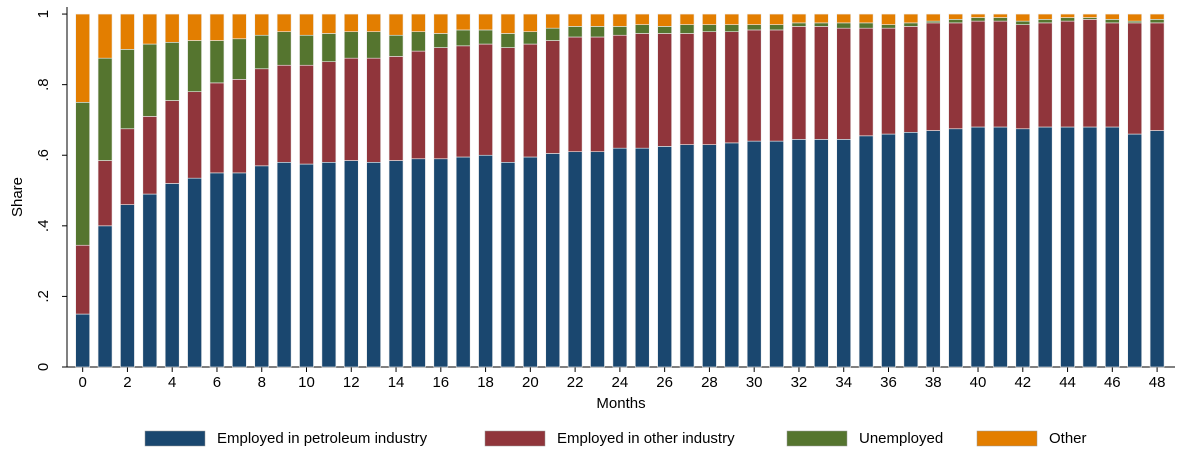  What do you see at coordinates (901, 438) in the screenshot?
I see `legend-label: Unemployed` at bounding box center [901, 438].